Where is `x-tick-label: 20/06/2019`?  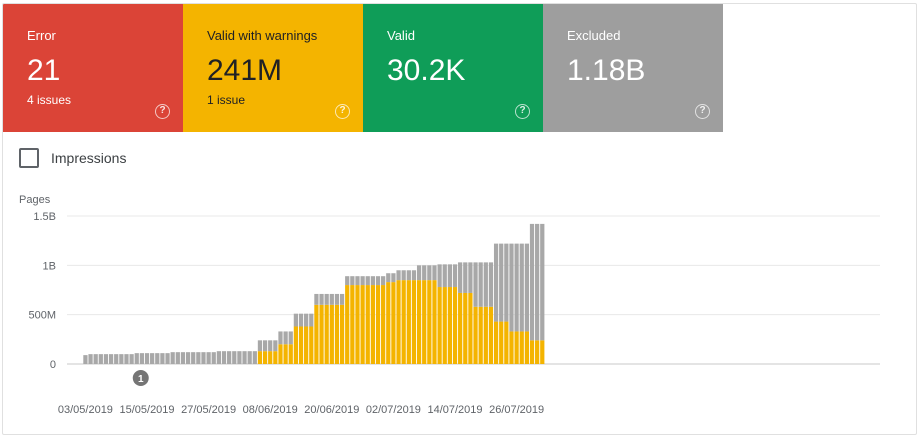 x-tick-label: 20/06/2019 is located at coordinates (331, 410).